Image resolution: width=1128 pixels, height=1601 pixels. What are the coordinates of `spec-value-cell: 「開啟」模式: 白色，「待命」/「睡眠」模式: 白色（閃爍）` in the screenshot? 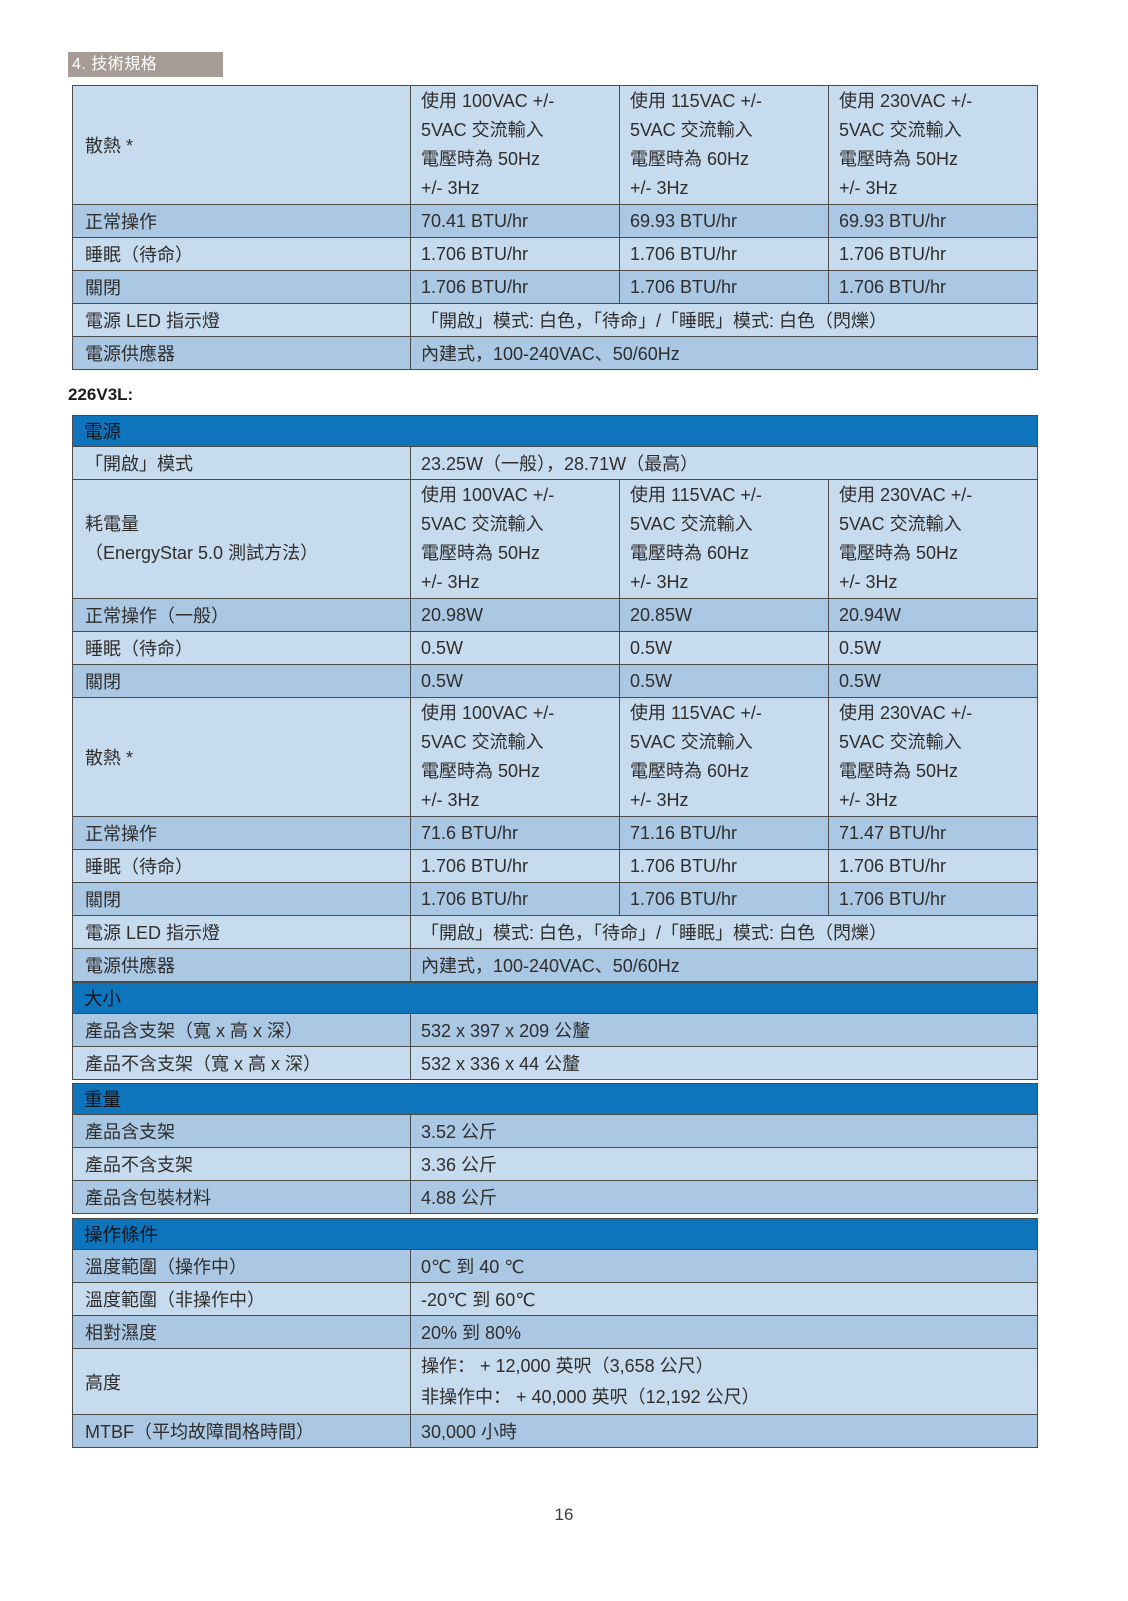 It's located at (724, 932).